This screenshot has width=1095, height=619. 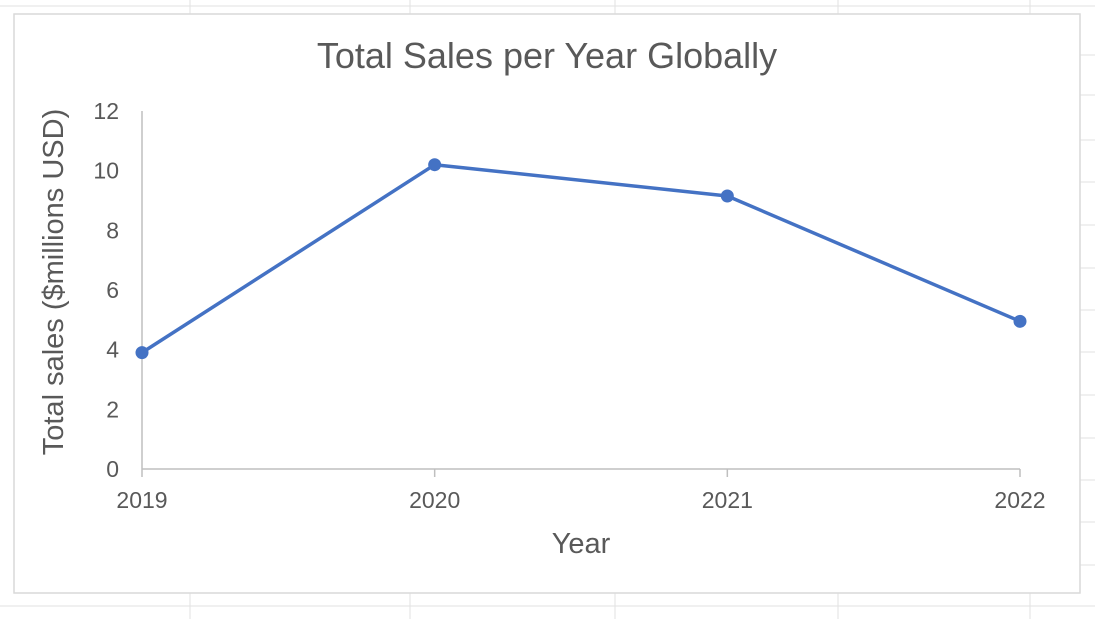 What do you see at coordinates (112, 350) in the screenshot?
I see `y-tick-label: 4` at bounding box center [112, 350].